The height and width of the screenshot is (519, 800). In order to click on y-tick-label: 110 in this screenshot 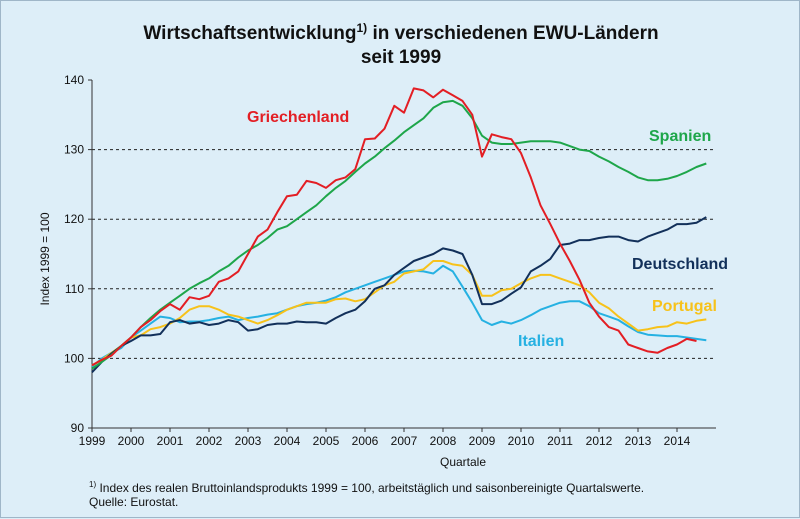, I will do `click(74, 289)`.